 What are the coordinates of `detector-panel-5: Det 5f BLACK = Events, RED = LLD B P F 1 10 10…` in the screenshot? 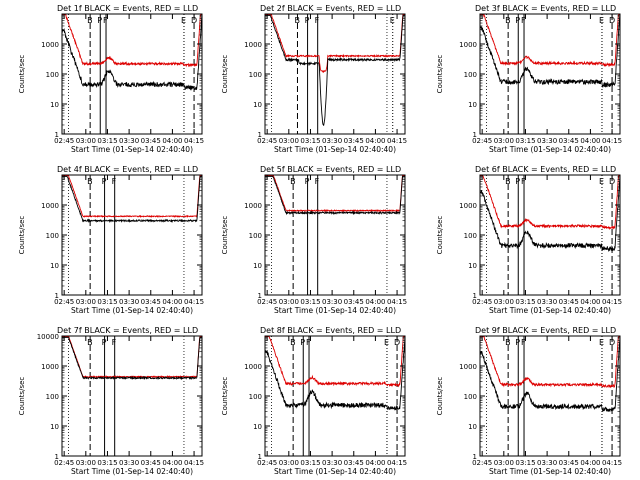 It's located at (314, 240).